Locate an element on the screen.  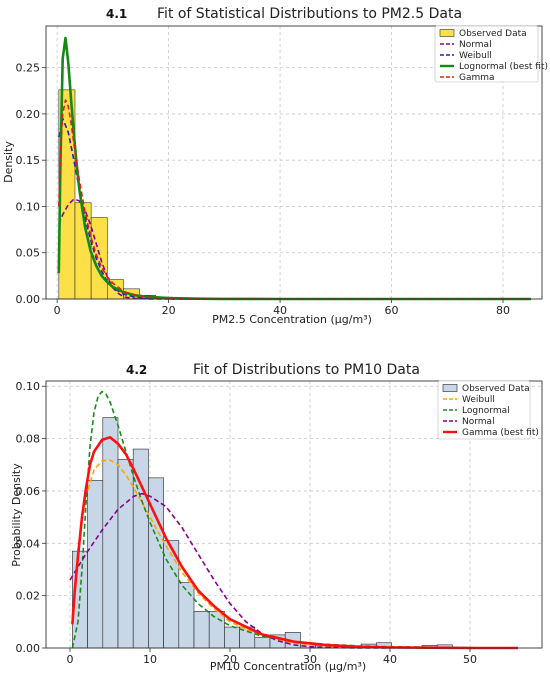
legend-label: Lognormal (best fit) is located at coordinates (503, 67).